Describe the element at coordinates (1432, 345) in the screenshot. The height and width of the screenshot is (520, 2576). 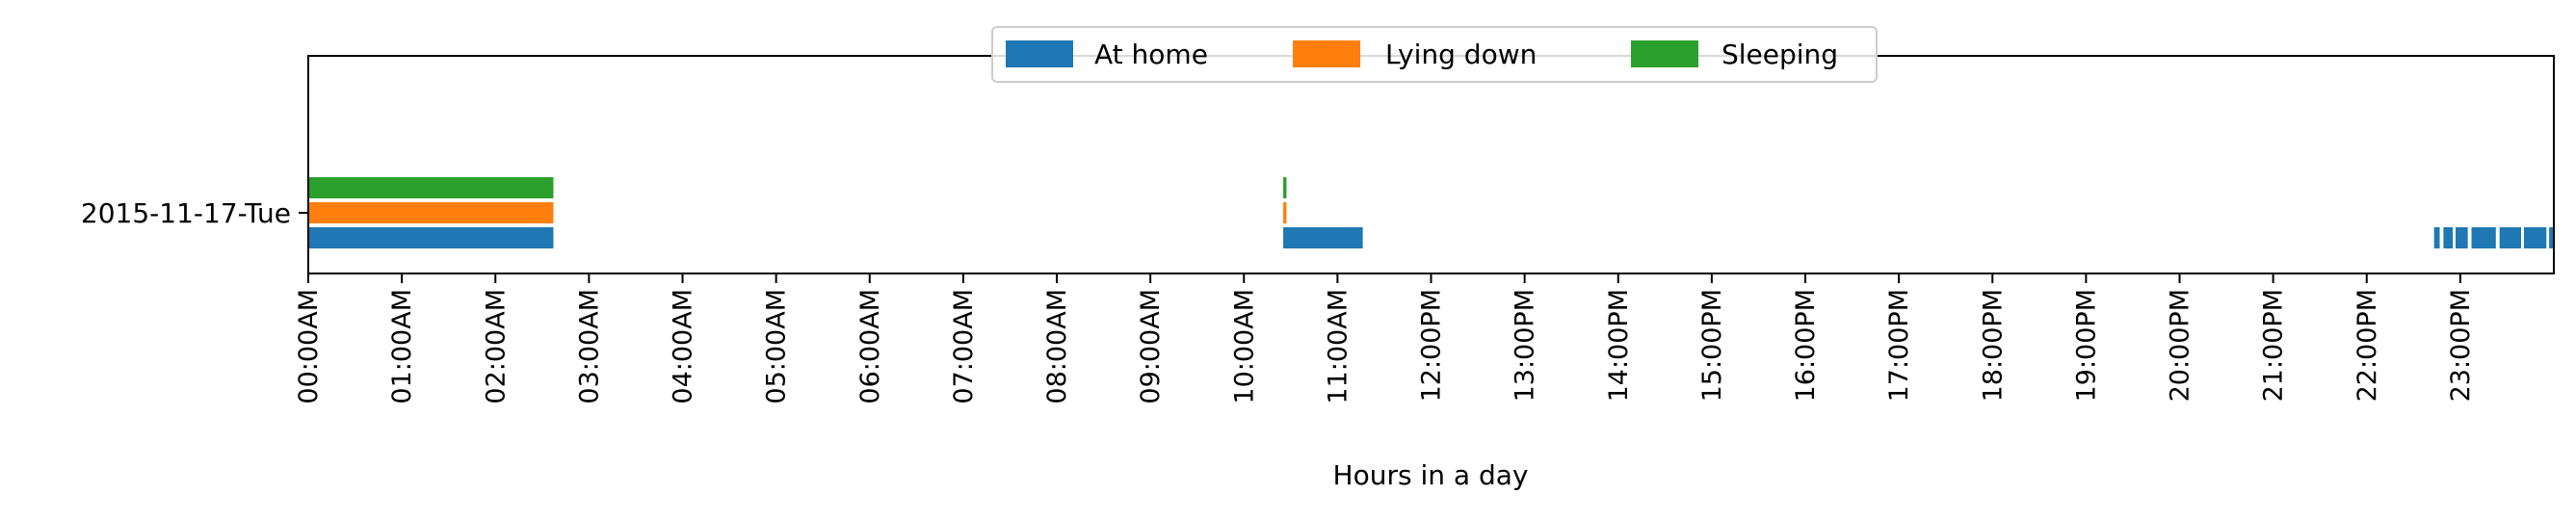
I see `x-tick-label: 12:00PM` at that location.